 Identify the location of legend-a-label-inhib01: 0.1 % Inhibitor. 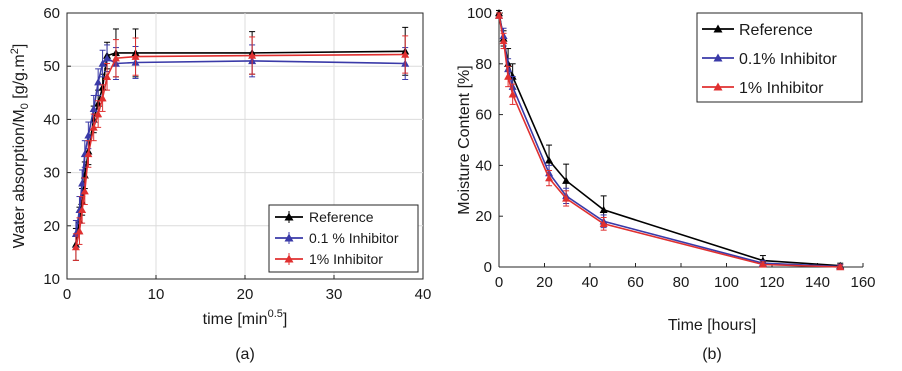
(354, 238).